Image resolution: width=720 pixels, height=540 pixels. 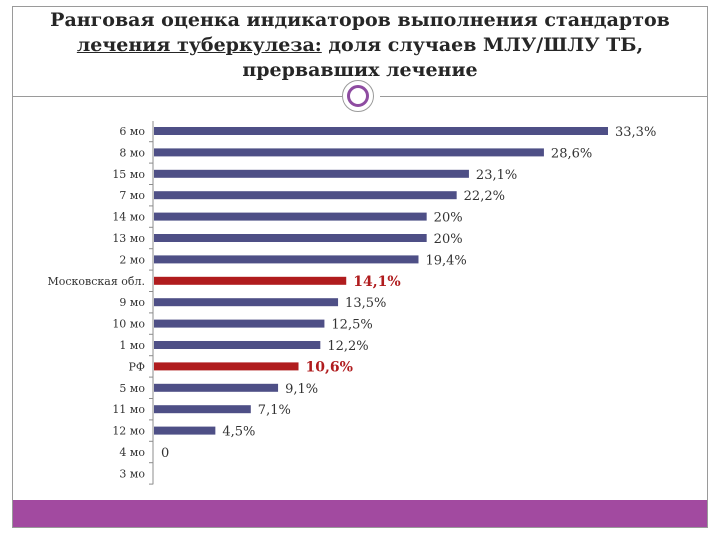 What do you see at coordinates (635, 132) in the screenshot?
I see `data-label-cat-0: 33,3%` at bounding box center [635, 132].